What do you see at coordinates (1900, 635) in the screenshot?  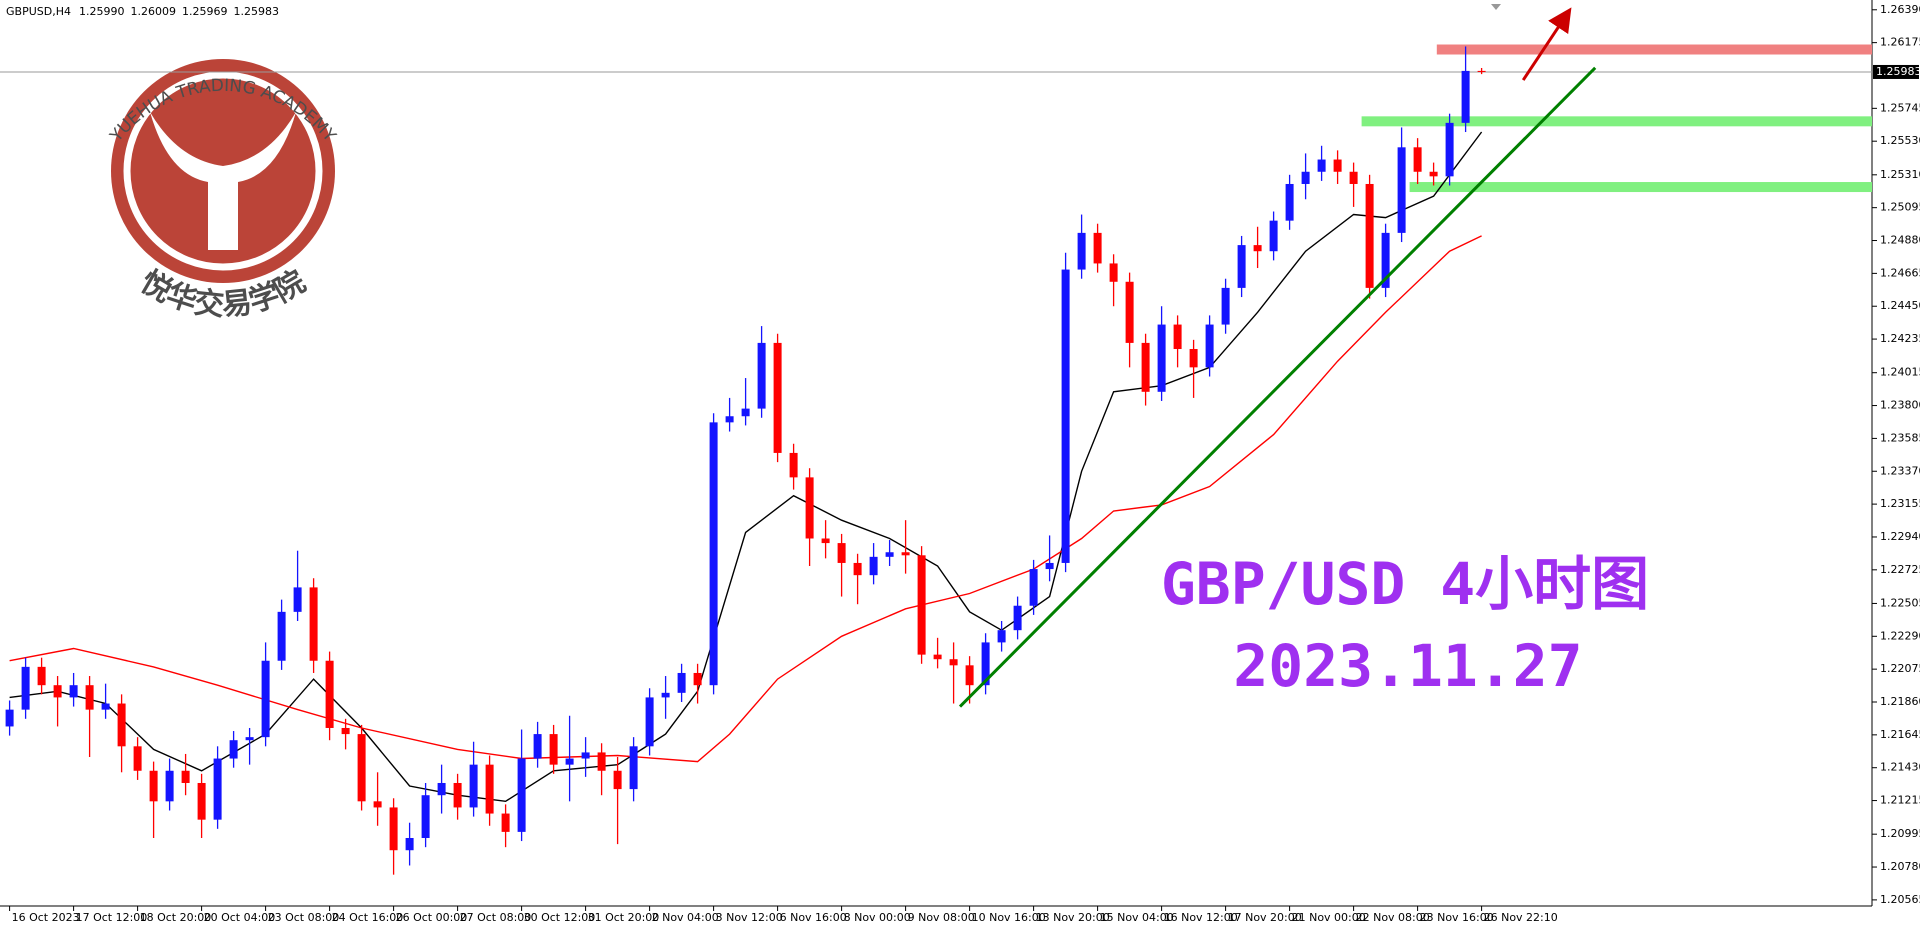 I see `y-tick-label: 1.22290` at bounding box center [1900, 635].